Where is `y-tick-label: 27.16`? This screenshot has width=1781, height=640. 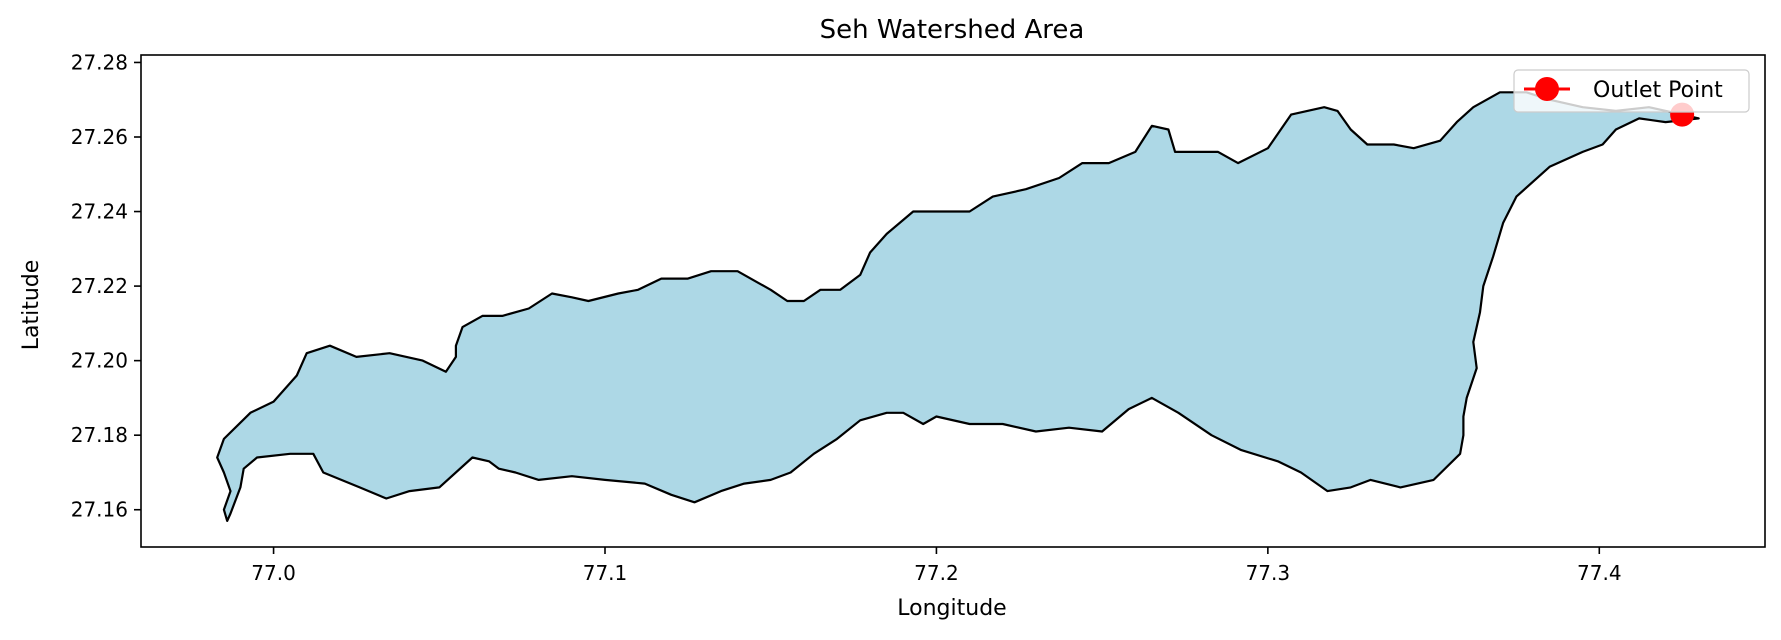
y-tick-label: 27.16 is located at coordinates (99, 510).